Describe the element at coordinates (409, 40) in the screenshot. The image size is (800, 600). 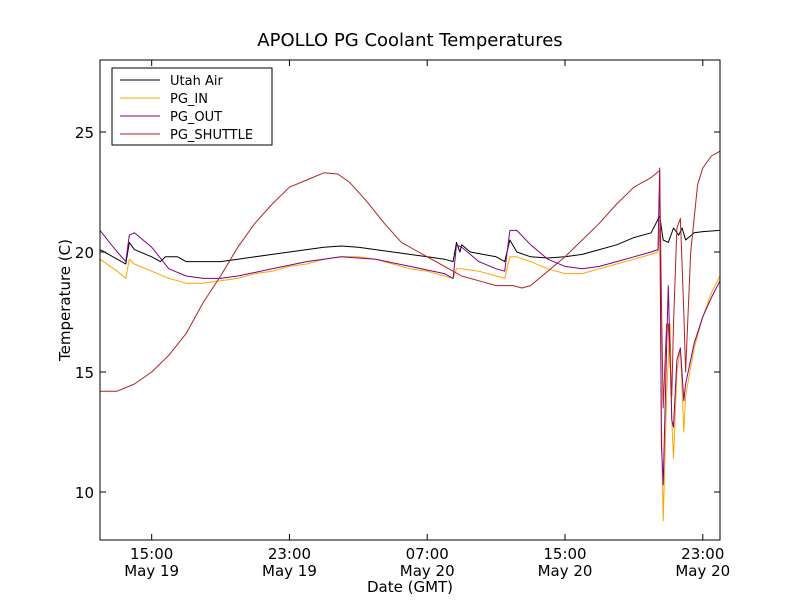
I see `chart-title: APOLLO PG Coolant Temperatures` at that location.